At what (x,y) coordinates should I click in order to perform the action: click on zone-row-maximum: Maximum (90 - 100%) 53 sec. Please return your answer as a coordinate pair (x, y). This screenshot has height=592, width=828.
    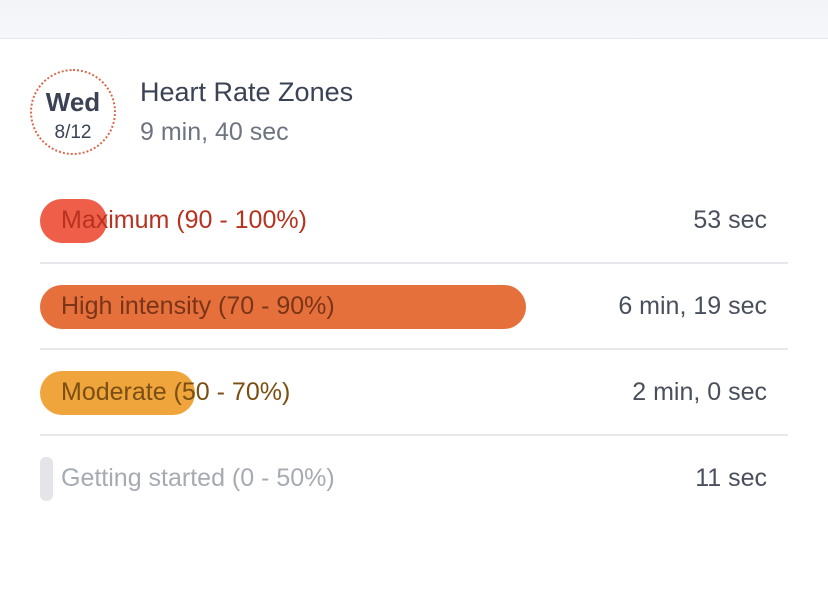
    Looking at the image, I should click on (414, 221).